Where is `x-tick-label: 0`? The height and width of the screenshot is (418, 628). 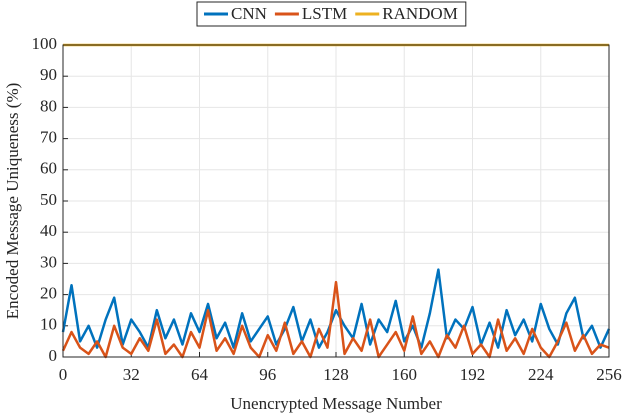
x-tick-label: 0 is located at coordinates (63, 374).